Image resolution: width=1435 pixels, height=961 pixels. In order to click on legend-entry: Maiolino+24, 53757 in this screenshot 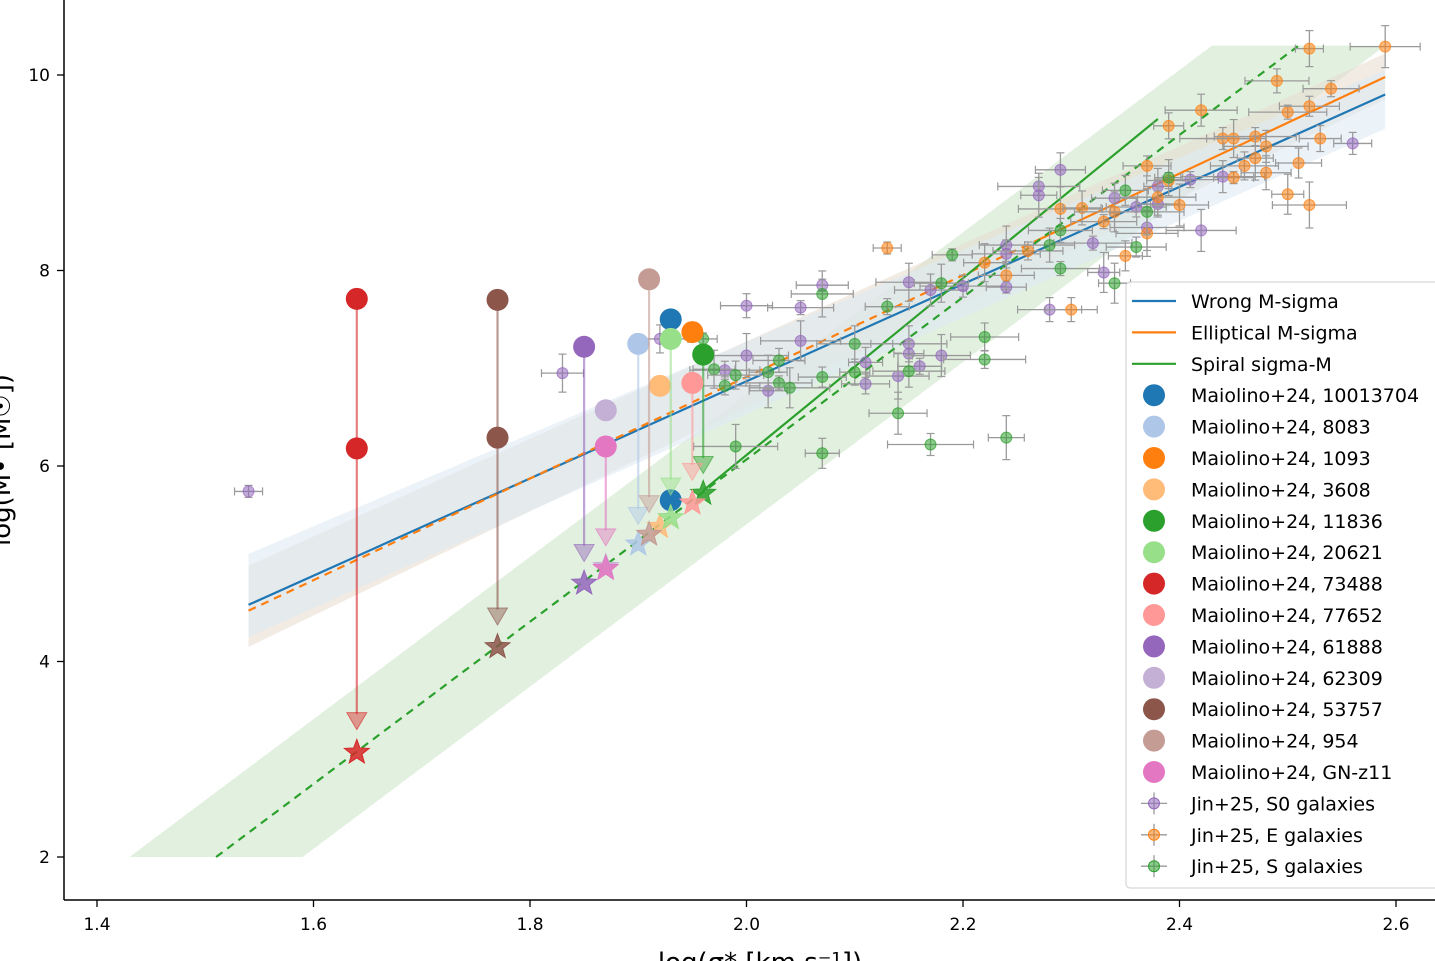, I will do `click(1263, 709)`.